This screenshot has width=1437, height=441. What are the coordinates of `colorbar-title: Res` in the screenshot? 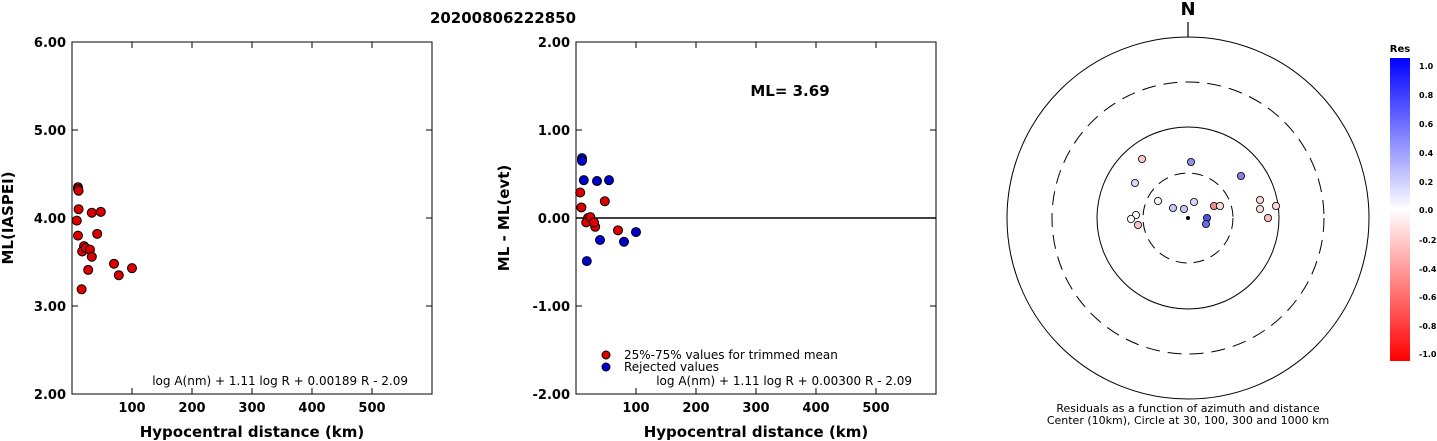 It's located at (1400, 49).